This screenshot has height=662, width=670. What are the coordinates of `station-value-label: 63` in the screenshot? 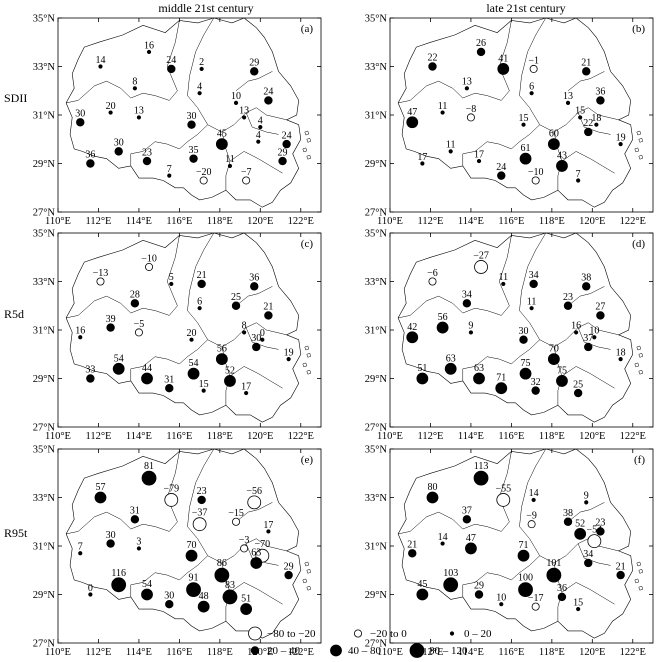 It's located at (256, 552).